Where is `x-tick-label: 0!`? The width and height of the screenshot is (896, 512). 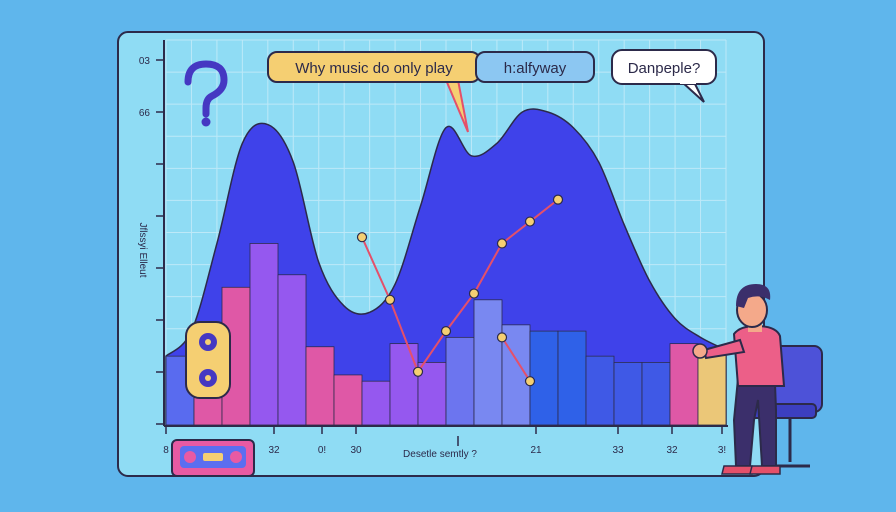 x-tick-label: 0! is located at coordinates (322, 450).